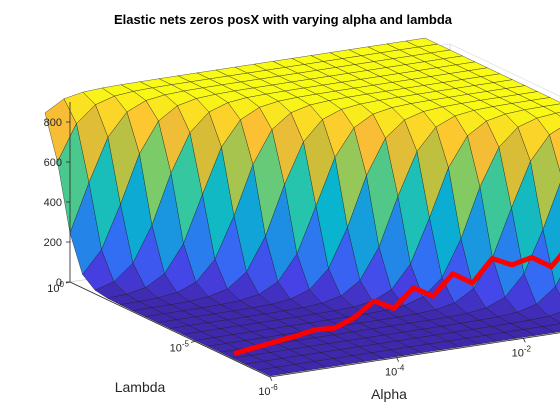 The height and width of the screenshot is (420, 560). I want to click on x-axis-line, so click(414, 355).